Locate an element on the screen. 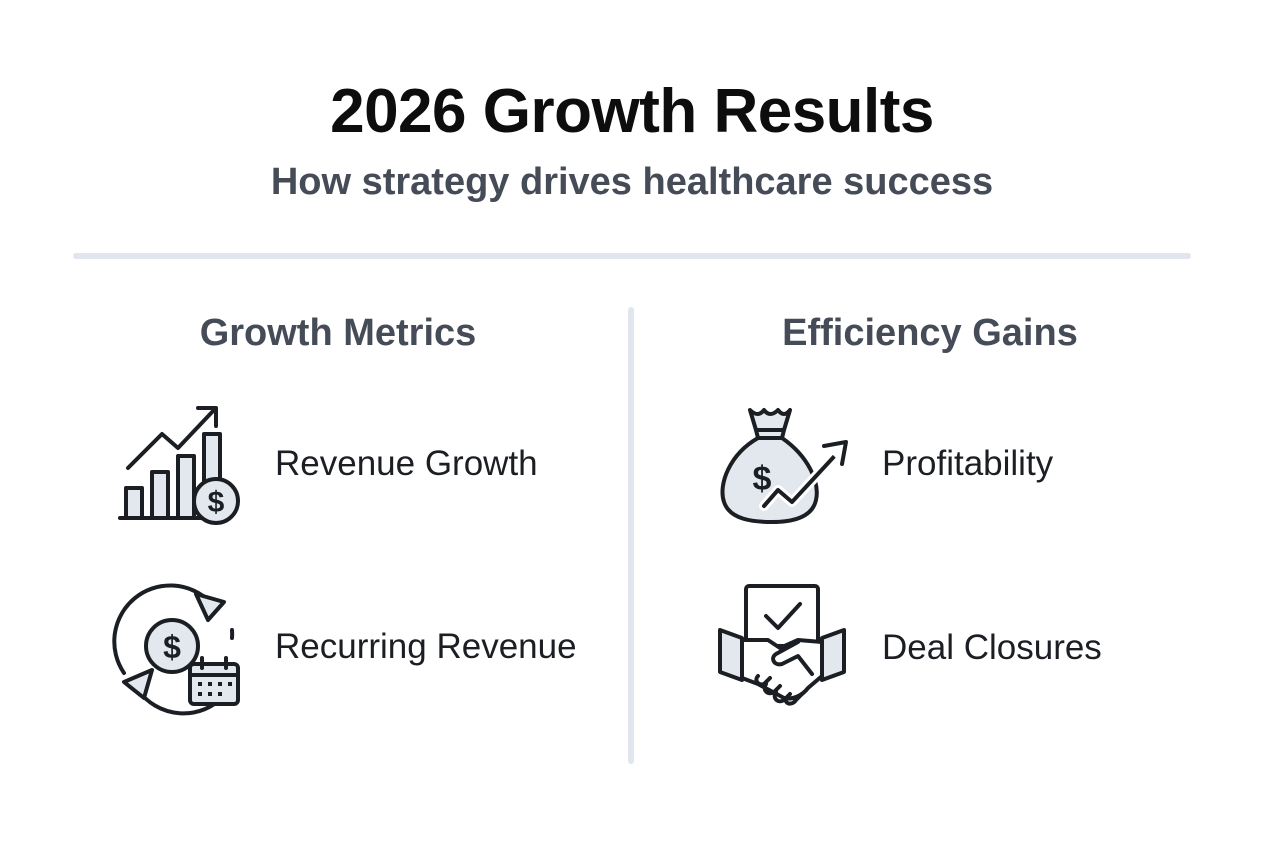 This screenshot has width=1264, height=848. efficiency-gains-heading: Efficiency Gains is located at coordinates (930, 333).